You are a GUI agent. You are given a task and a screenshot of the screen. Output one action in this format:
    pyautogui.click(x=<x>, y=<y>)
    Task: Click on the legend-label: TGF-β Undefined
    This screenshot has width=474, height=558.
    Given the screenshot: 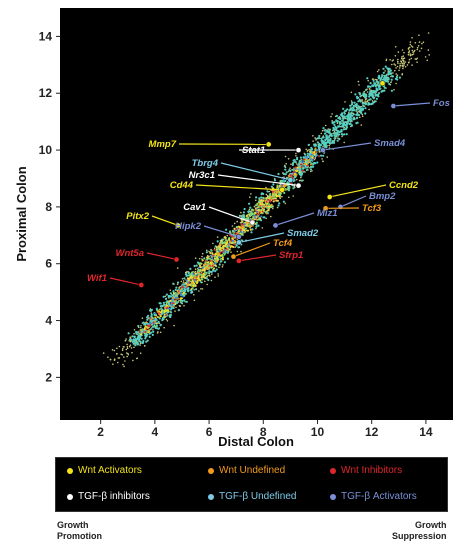 What is the action you would take?
    pyautogui.click(x=258, y=496)
    